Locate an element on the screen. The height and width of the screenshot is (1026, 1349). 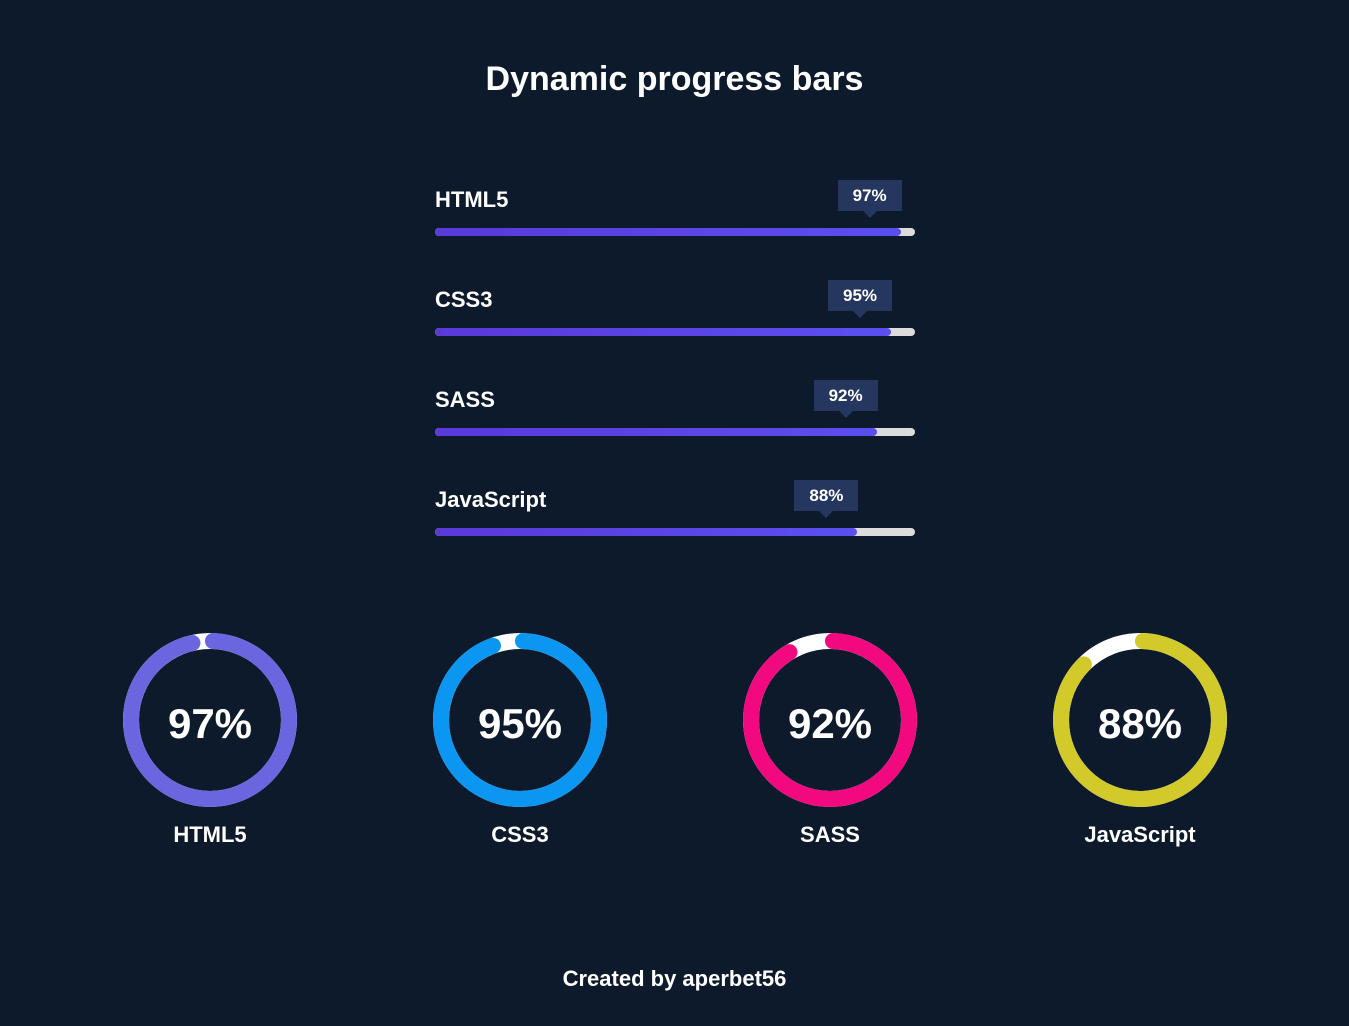
circular-progress-javascript: 88% JavaScript is located at coordinates (1140, 739).